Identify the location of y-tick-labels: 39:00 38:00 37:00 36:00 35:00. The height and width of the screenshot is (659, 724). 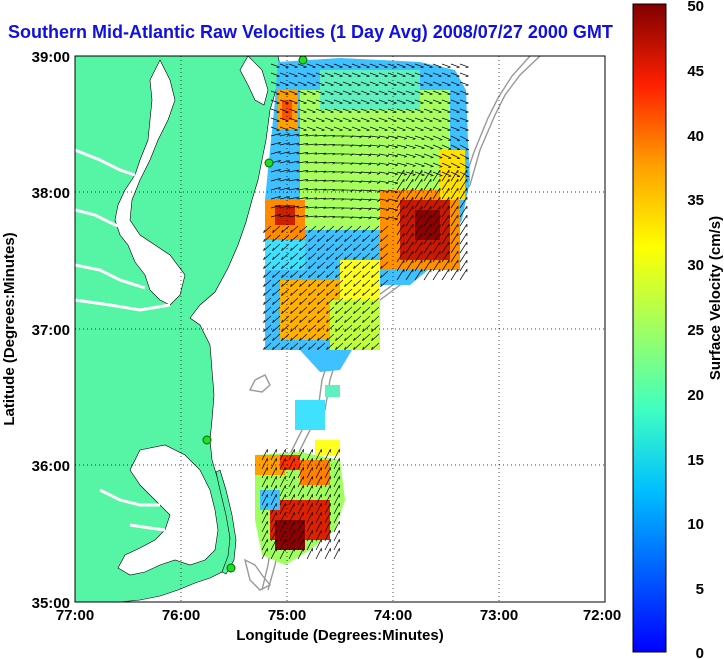
(51, 330).